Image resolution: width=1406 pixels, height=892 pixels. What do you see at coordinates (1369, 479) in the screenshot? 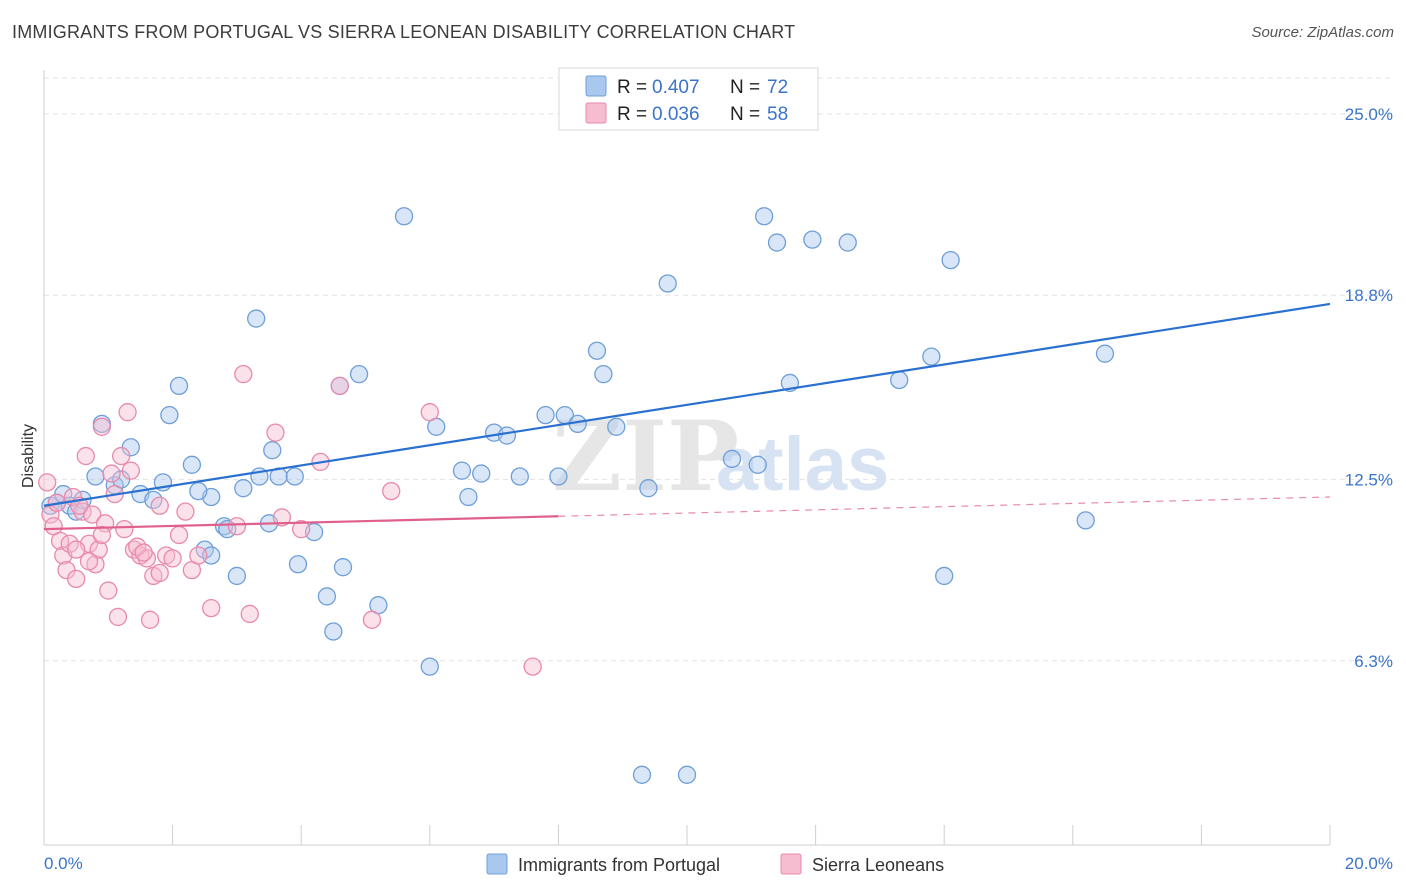
I see `y-tick-label: 12.5%` at bounding box center [1369, 479].